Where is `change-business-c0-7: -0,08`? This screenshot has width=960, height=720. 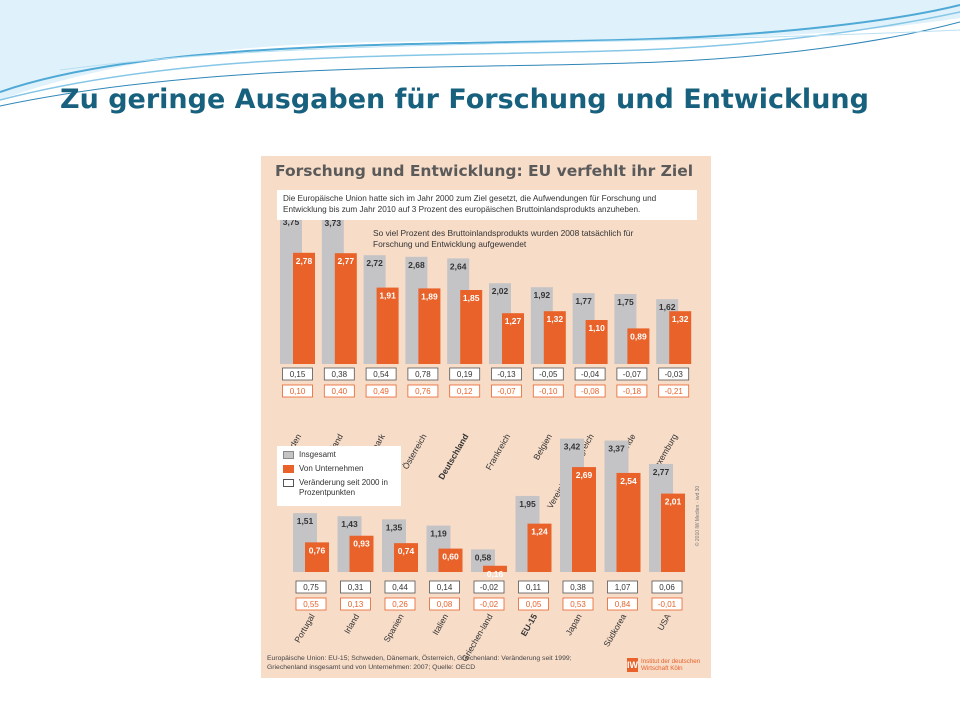 change-business-c0-7: -0,08 is located at coordinates (590, 391).